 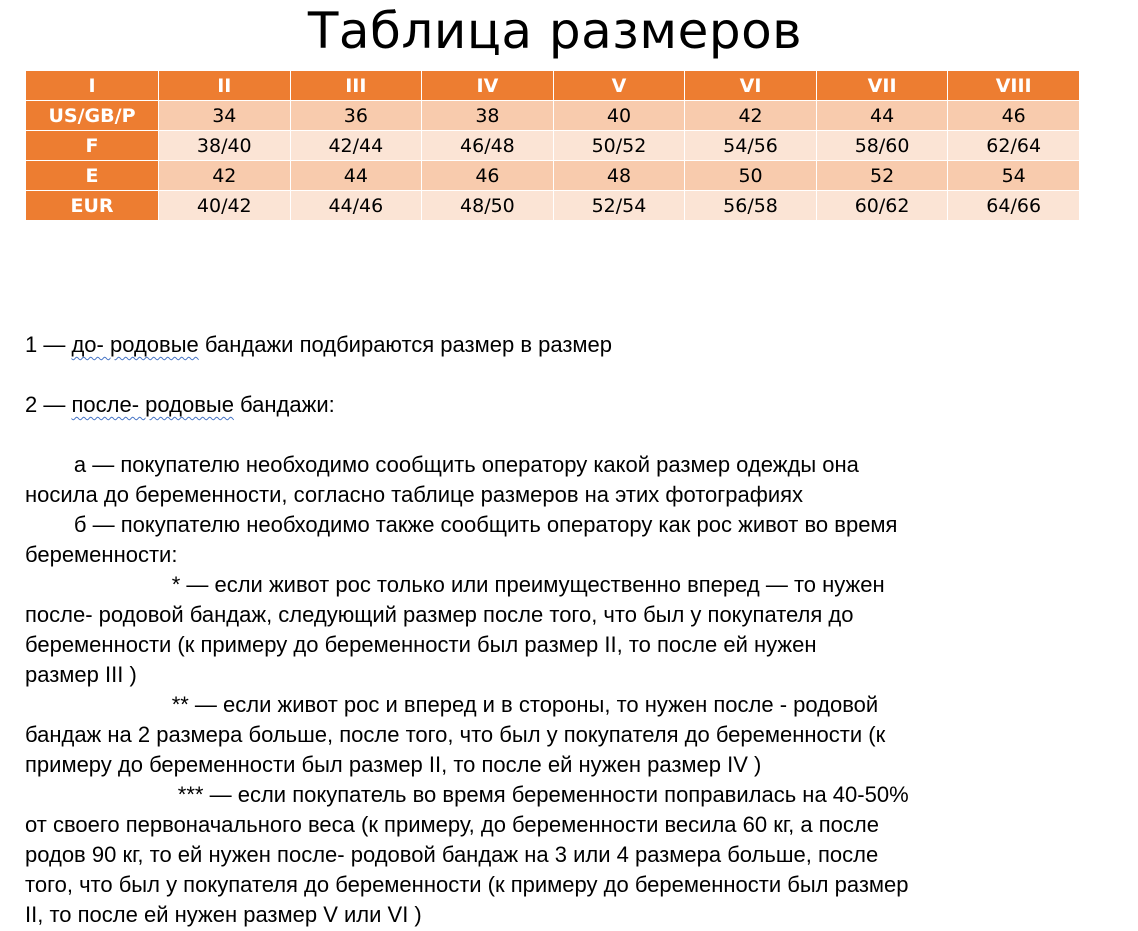 What do you see at coordinates (224, 85) in the screenshot?
I see `column-header: II` at bounding box center [224, 85].